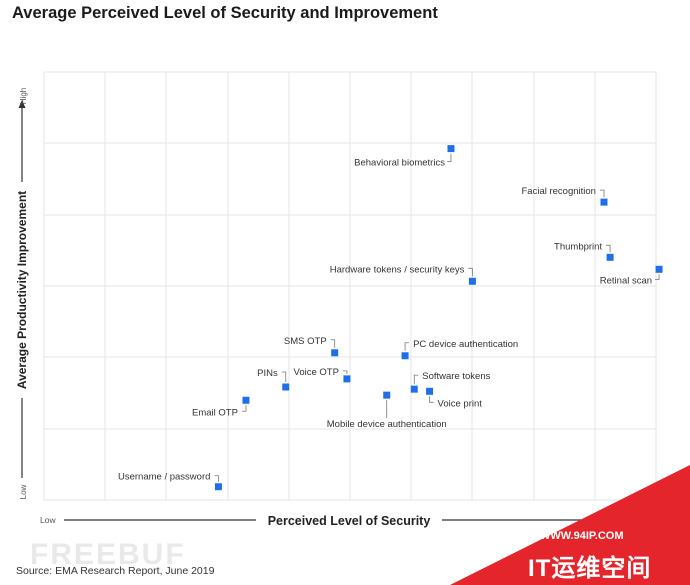 The height and width of the screenshot is (585, 690). I want to click on data-point-label: Voice print, so click(460, 403).